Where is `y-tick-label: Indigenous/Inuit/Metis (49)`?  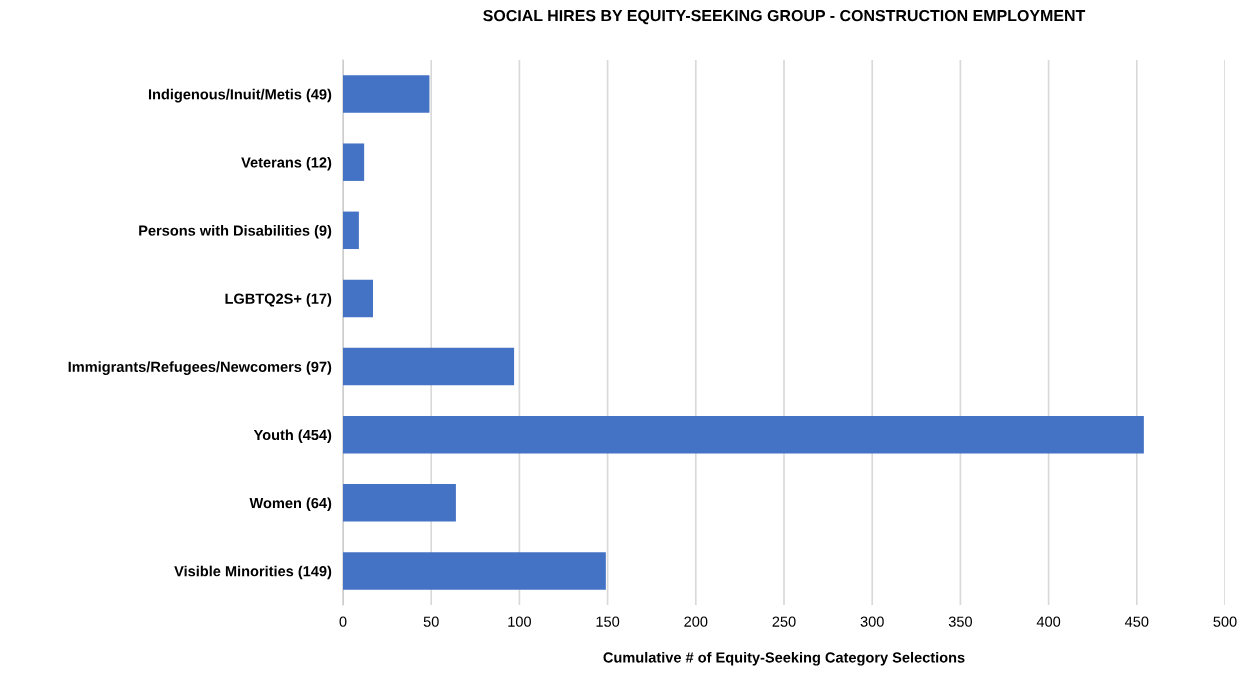
y-tick-label: Indigenous/Inuit/Metis (49) is located at coordinates (240, 95).